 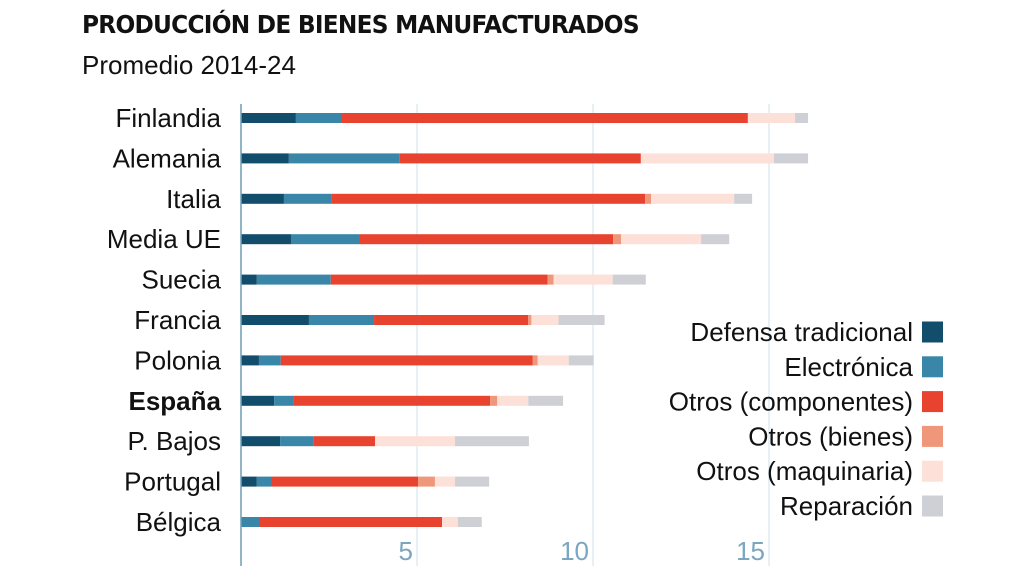 What do you see at coordinates (177, 320) in the screenshot?
I see `category-label: Francia` at bounding box center [177, 320].